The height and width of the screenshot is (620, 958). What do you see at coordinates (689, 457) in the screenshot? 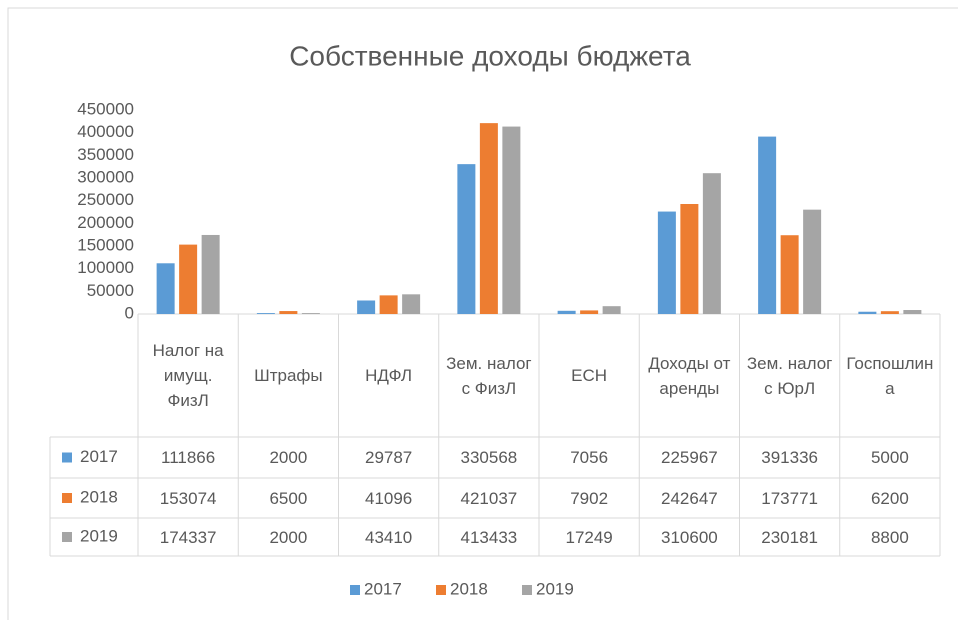
I see `table-value: 225967` at bounding box center [689, 457].